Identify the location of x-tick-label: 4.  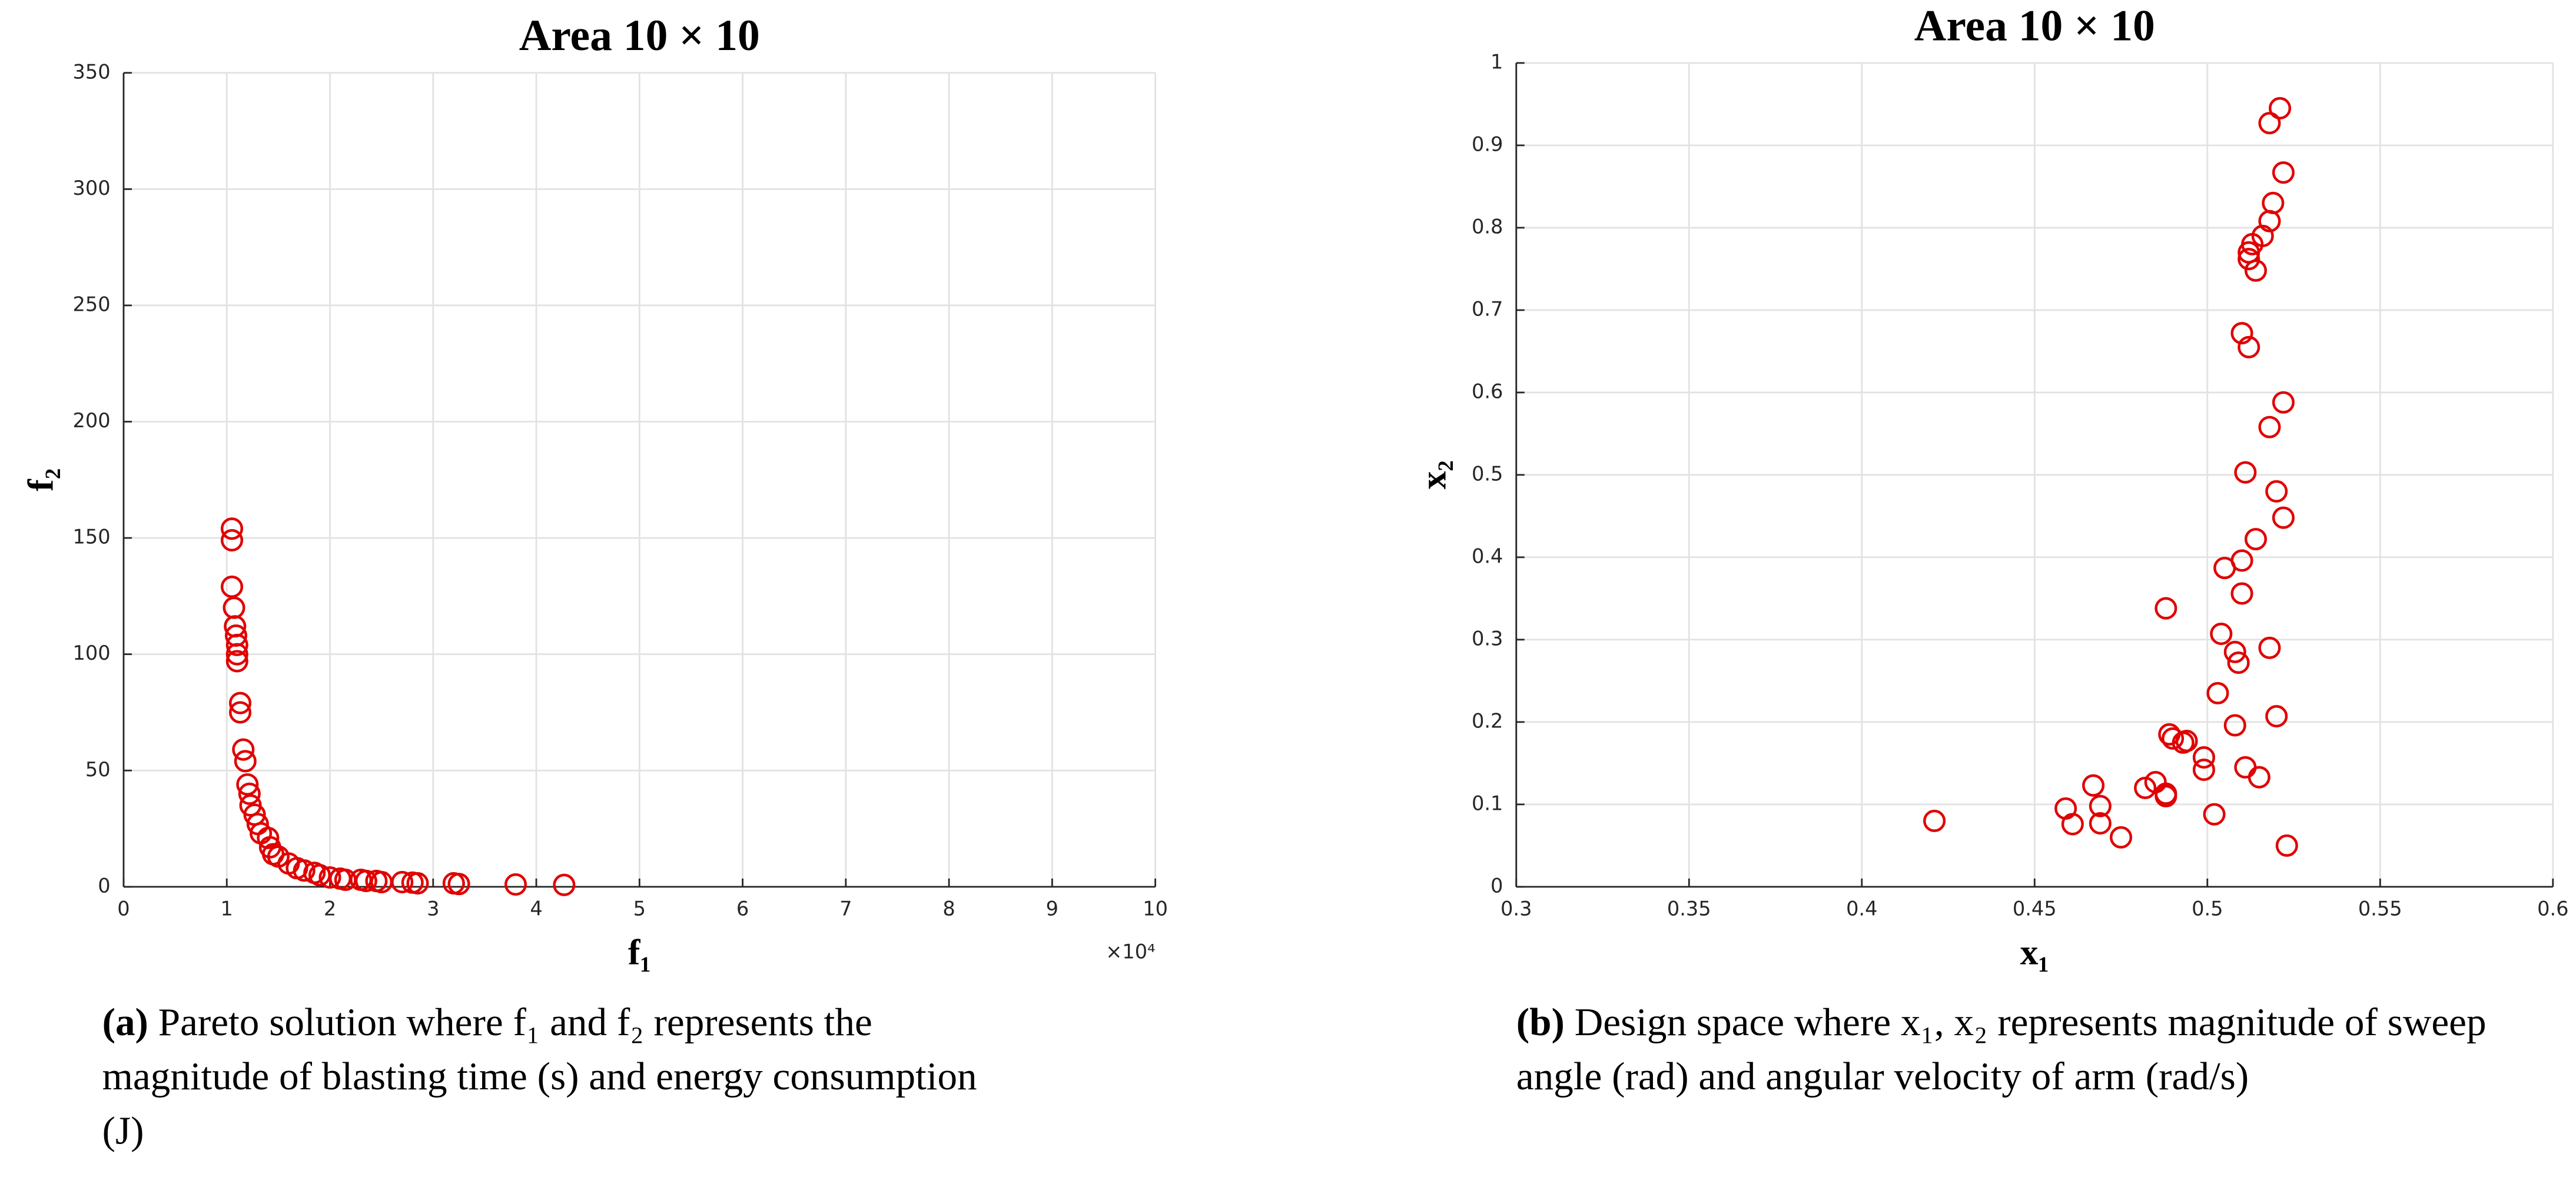
(536, 909).